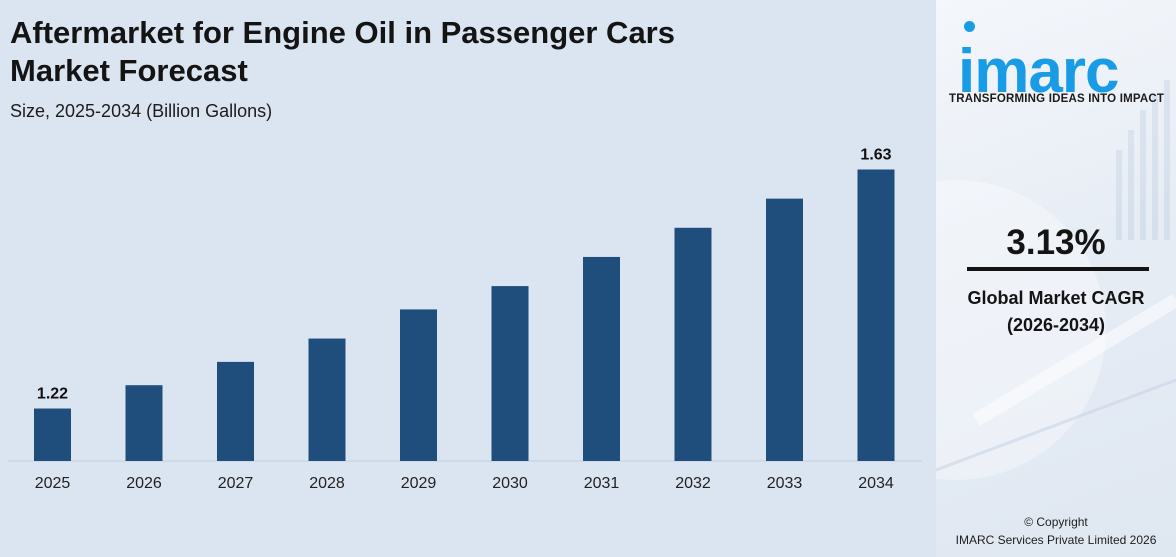 This screenshot has height=557, width=1176. Describe the element at coordinates (1056, 298) in the screenshot. I see `cagr-label-line1: Global Market CAGR` at that location.